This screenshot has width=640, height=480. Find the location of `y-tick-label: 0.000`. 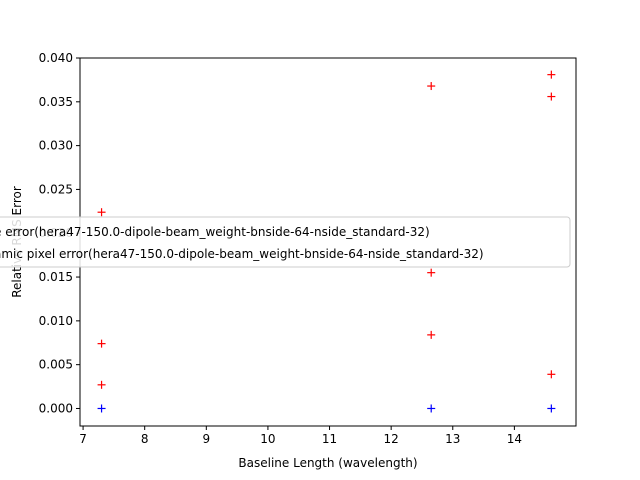

y-tick-label: 0.000 is located at coordinates (56, 408).